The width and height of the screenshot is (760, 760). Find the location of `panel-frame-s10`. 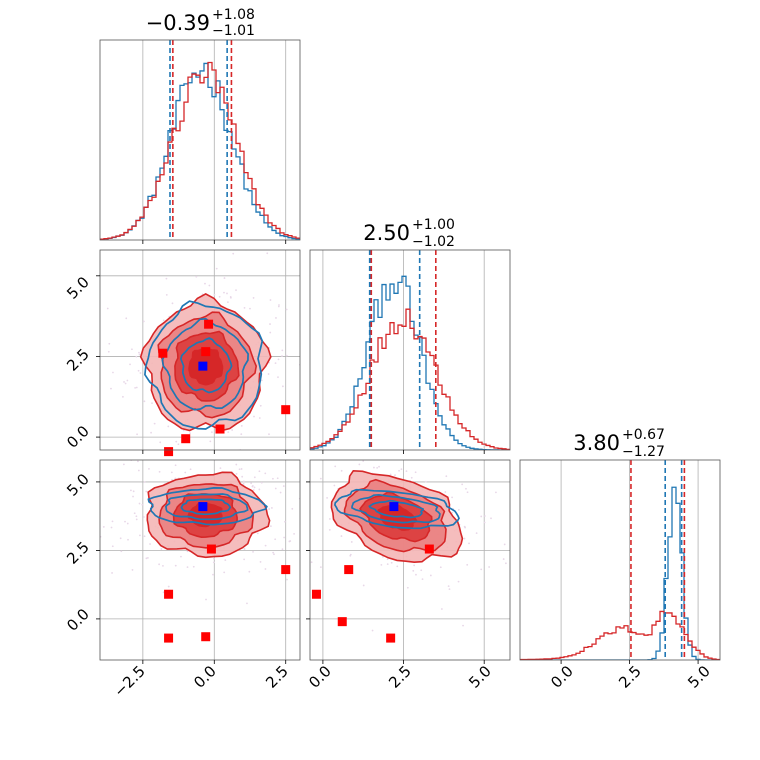

panel-frame-s10 is located at coordinates (200, 350).